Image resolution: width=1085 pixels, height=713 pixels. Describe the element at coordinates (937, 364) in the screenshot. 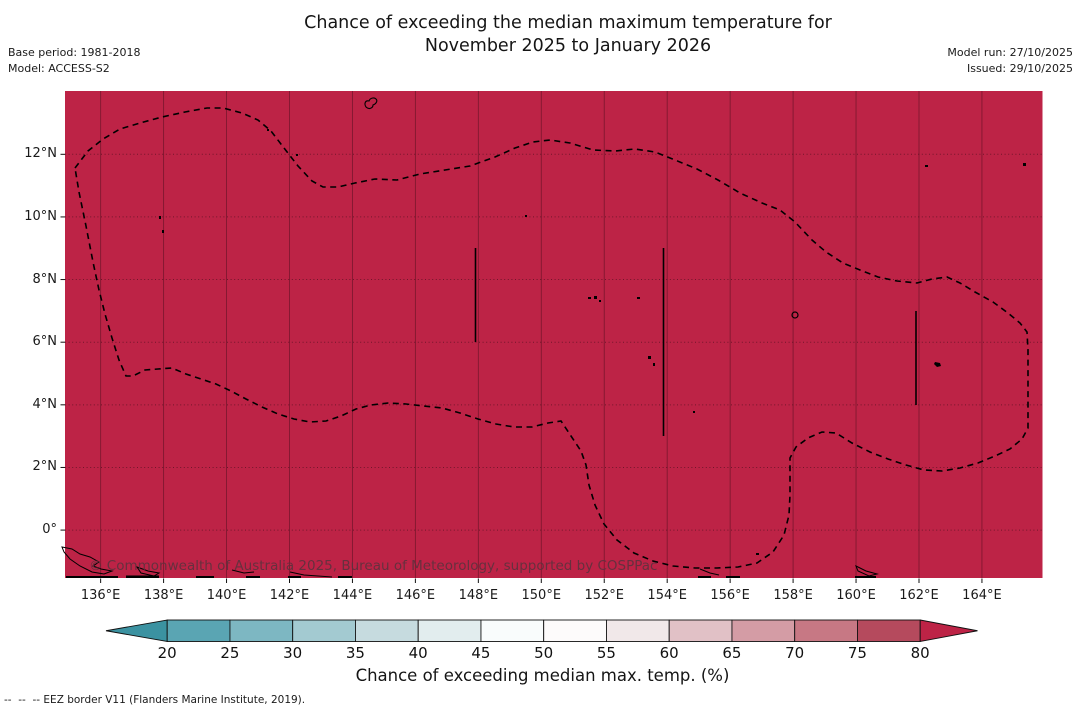

I see `island-mark-kosrae` at that location.